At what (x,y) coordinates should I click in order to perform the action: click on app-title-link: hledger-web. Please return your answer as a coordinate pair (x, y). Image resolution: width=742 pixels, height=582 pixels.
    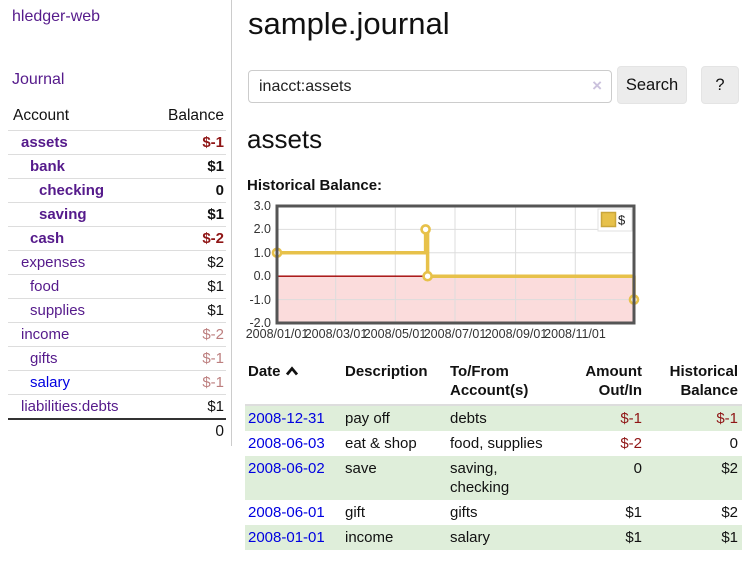
    Looking at the image, I should click on (56, 16).